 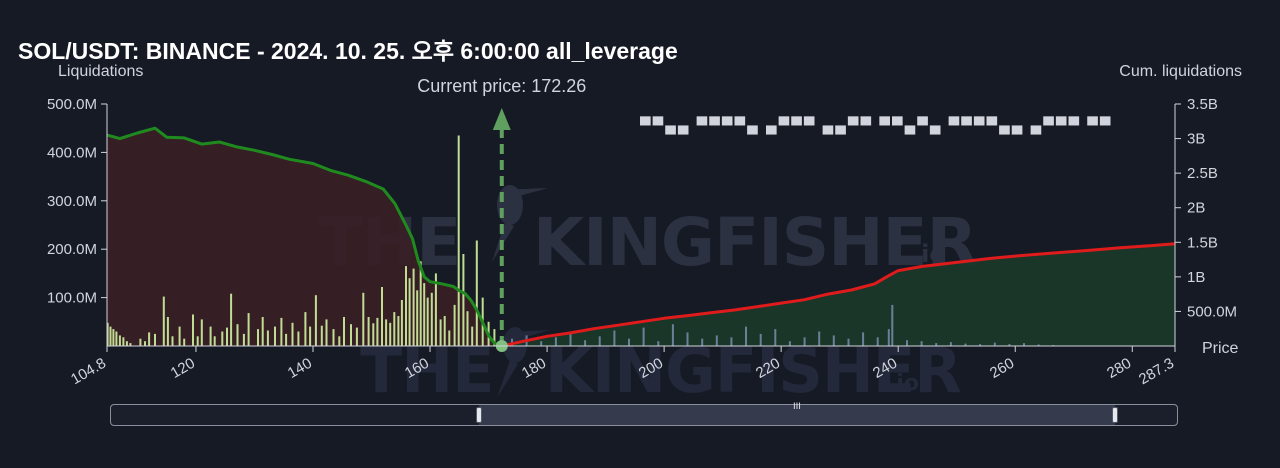 I want to click on y2-tick-label: 2.5B, so click(x=1202, y=173).